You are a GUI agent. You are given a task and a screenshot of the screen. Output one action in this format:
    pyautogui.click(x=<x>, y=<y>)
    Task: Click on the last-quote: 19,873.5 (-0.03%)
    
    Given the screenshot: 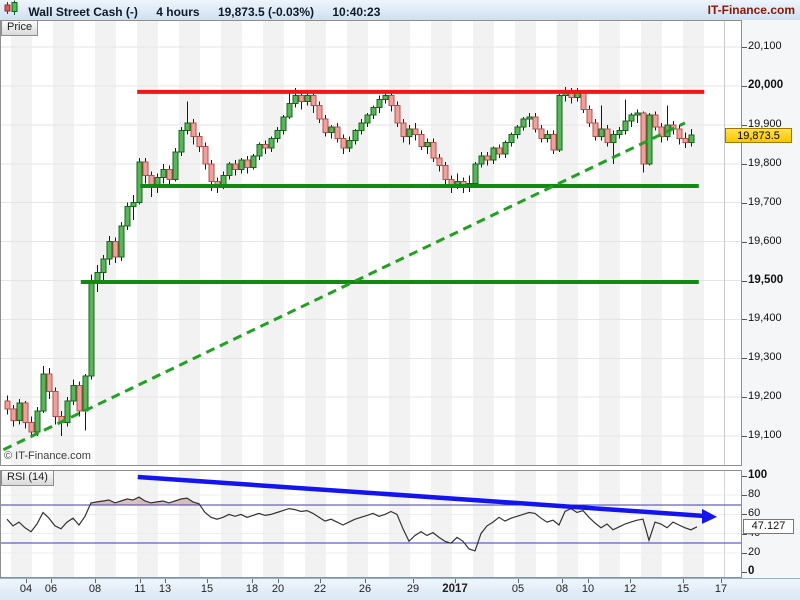 What is the action you would take?
    pyautogui.click(x=266, y=11)
    